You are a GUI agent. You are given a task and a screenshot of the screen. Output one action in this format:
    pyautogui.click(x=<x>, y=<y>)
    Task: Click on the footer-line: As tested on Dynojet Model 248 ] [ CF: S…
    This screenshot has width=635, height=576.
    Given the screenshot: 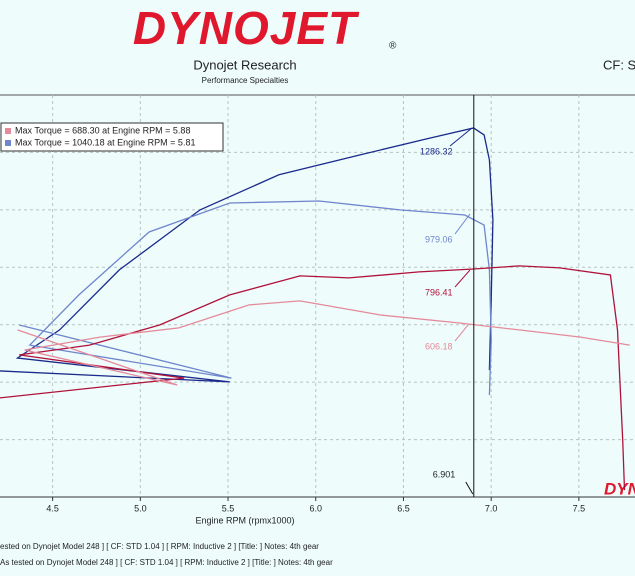 What is the action you would take?
    pyautogui.click(x=166, y=562)
    